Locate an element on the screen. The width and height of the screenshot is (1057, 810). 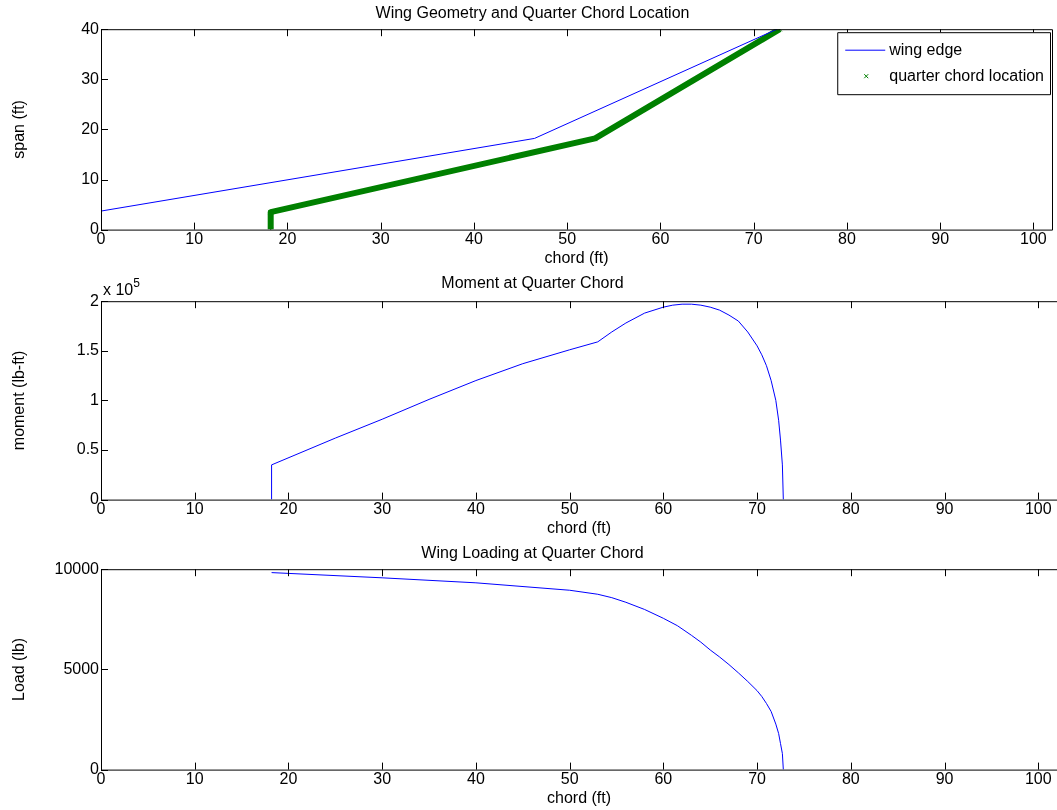
legend-label: wing edge is located at coordinates (925, 49).